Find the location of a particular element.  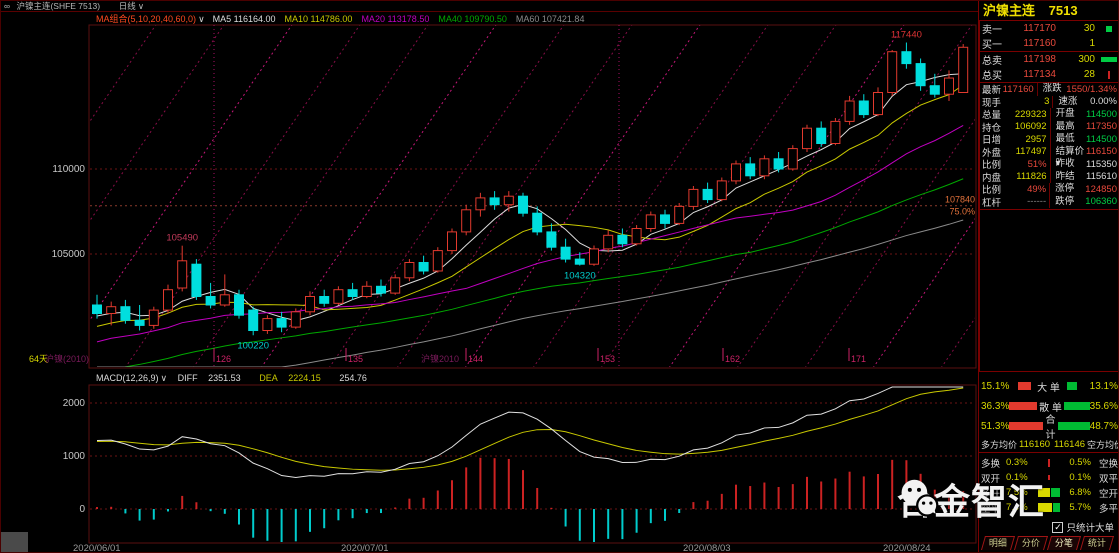

contract-code: 7513 is located at coordinates (1063, 10).